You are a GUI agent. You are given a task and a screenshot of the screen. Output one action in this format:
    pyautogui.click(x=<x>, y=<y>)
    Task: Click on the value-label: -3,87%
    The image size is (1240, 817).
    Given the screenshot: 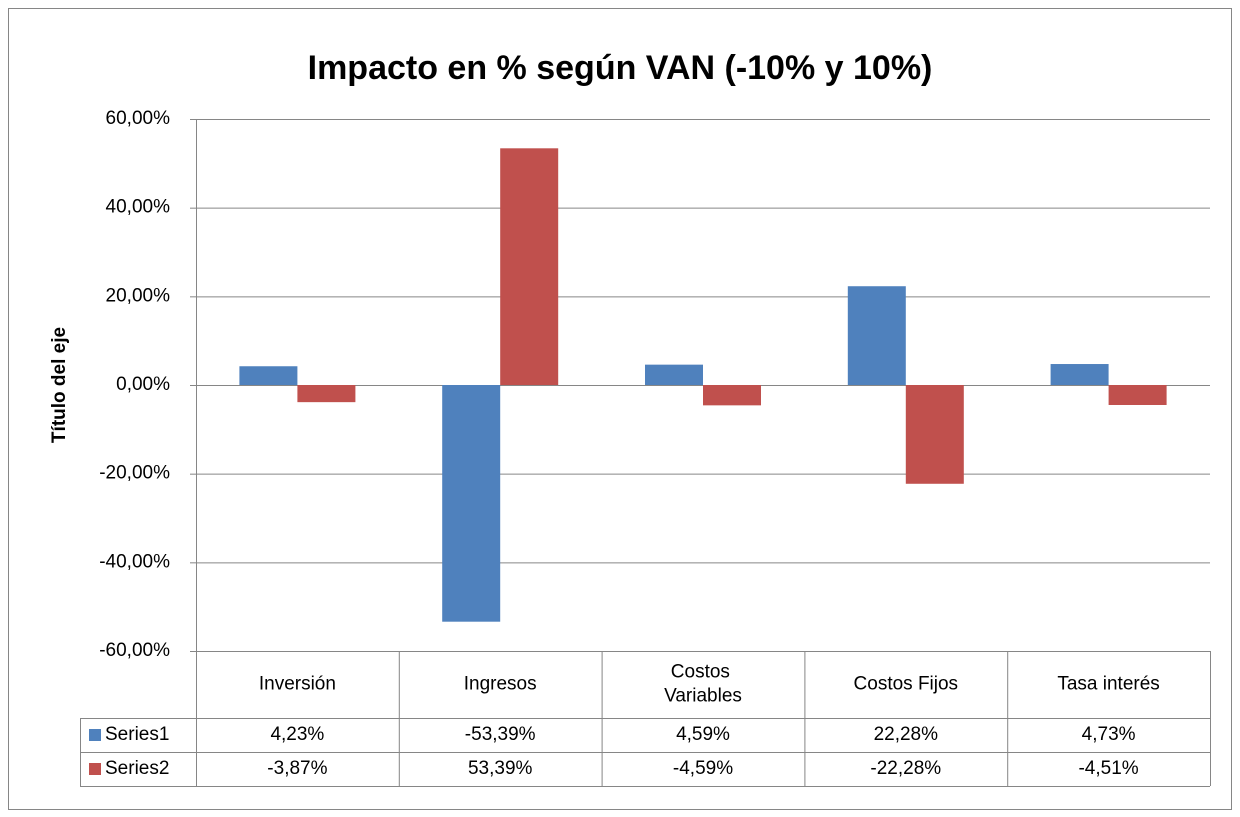 What is the action you would take?
    pyautogui.click(x=297, y=768)
    